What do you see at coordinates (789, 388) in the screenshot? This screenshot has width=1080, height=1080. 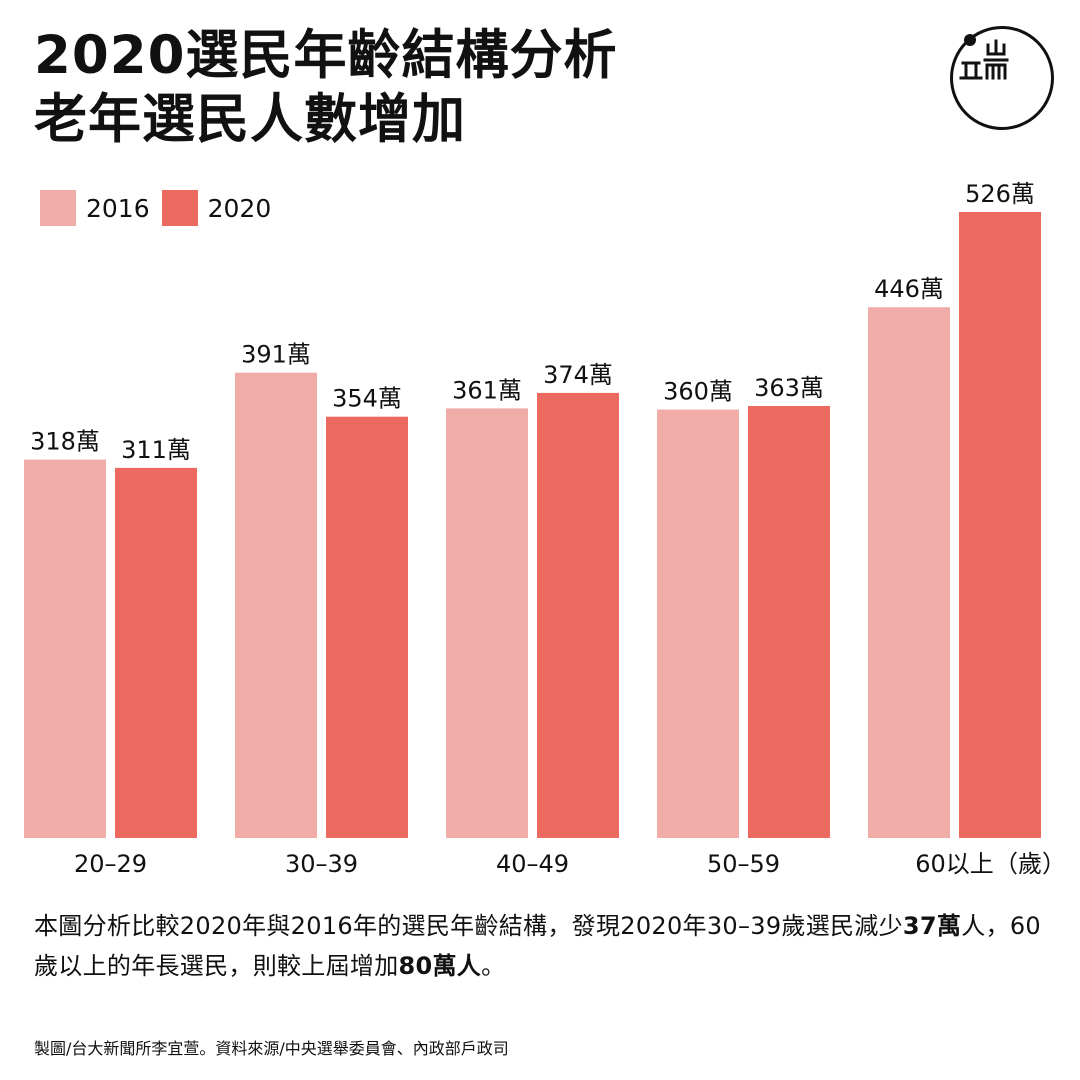 I see `data-label-2020-4: 363萬` at bounding box center [789, 388].